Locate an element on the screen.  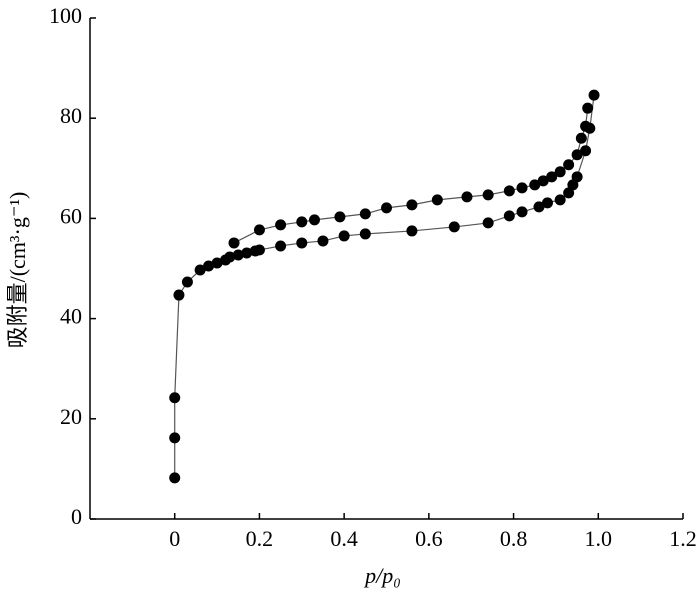
x-tick-label: 1.2 is located at coordinates (683, 538).